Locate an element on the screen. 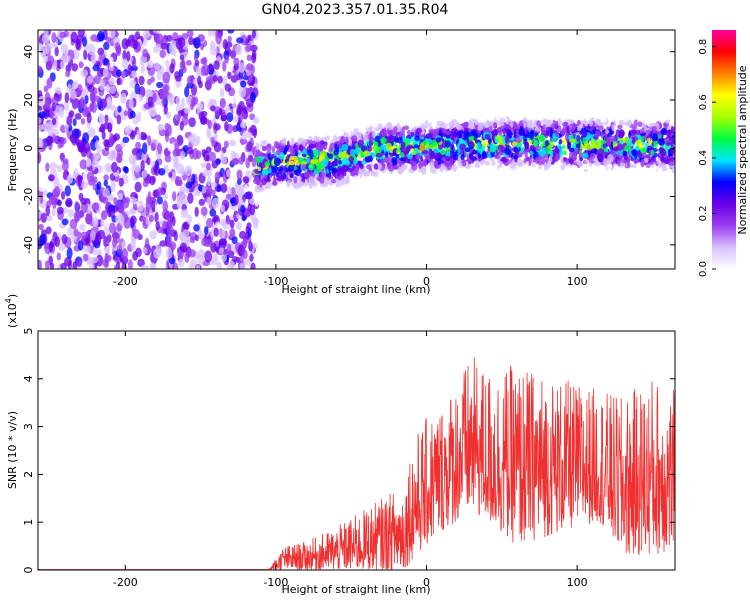 The image size is (750, 600). heatmap-xtick-label: 0 is located at coordinates (426, 281).